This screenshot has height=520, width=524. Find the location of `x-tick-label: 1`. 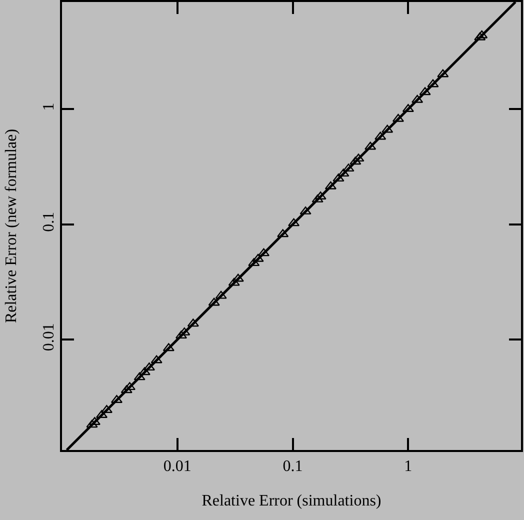

x-tick-label: 1 is located at coordinates (408, 467).